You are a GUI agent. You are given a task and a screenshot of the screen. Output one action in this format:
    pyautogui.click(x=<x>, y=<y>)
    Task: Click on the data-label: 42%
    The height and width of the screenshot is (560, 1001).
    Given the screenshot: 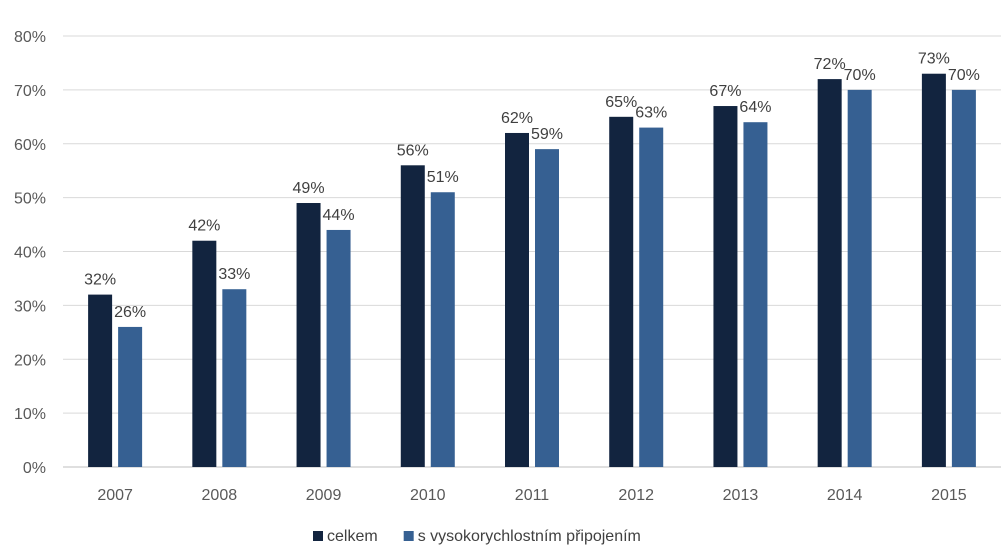 What is the action you would take?
    pyautogui.click(x=204, y=226)
    